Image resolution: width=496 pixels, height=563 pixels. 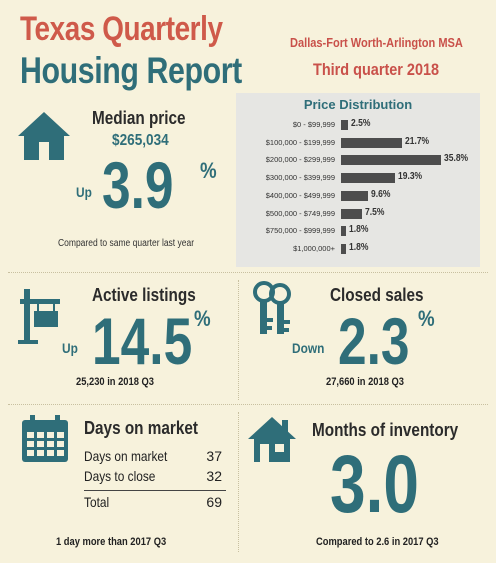 I want to click on distribution-row: $300,000 - $399,999 19.3%, so click(x=358, y=178).